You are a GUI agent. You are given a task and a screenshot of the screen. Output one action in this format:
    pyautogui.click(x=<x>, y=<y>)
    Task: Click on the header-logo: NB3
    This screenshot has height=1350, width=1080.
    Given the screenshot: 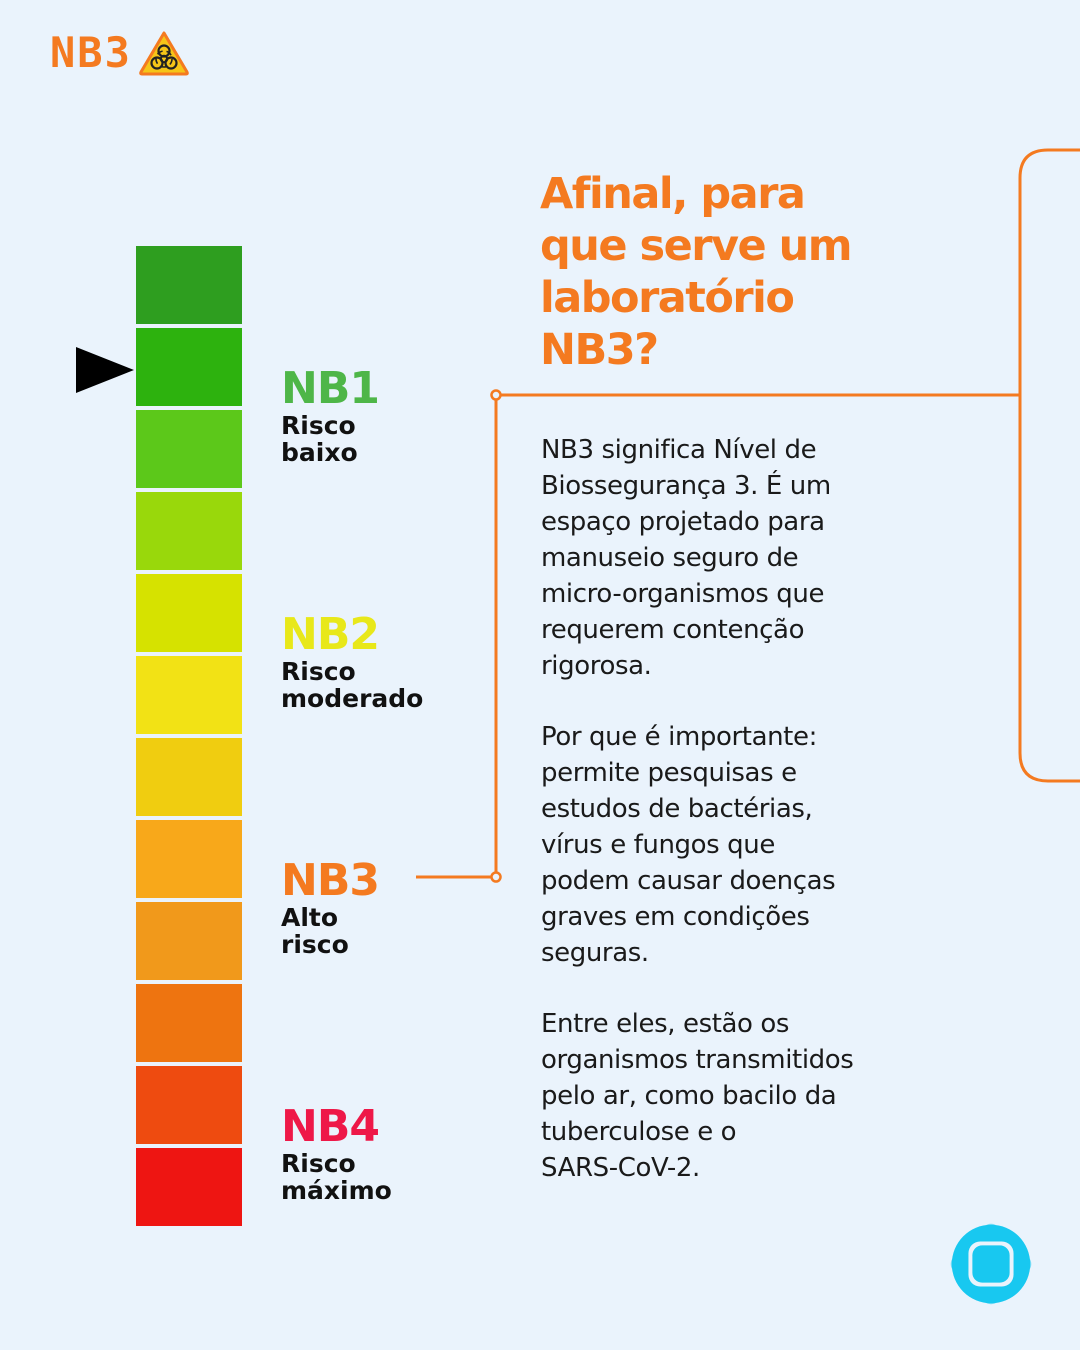 What is the action you would take?
    pyautogui.click(x=120, y=53)
    